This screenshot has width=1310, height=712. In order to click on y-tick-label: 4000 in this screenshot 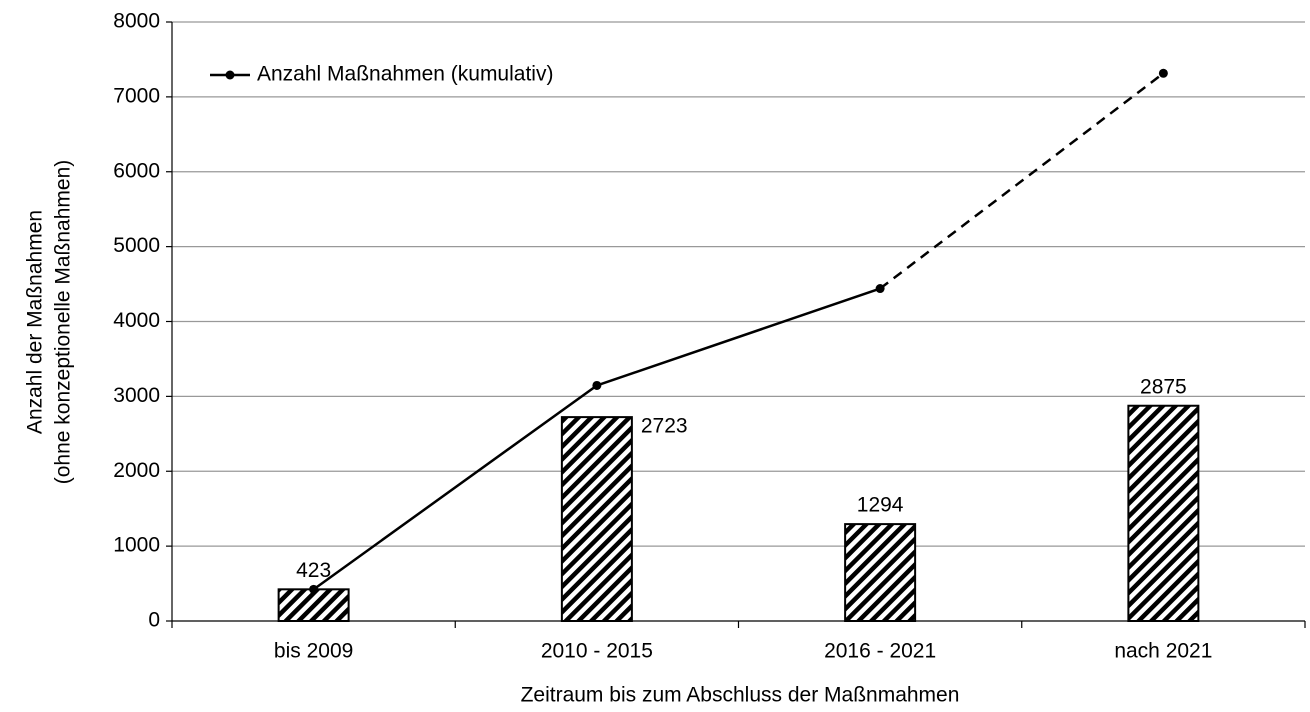, I will do `click(136, 320)`.